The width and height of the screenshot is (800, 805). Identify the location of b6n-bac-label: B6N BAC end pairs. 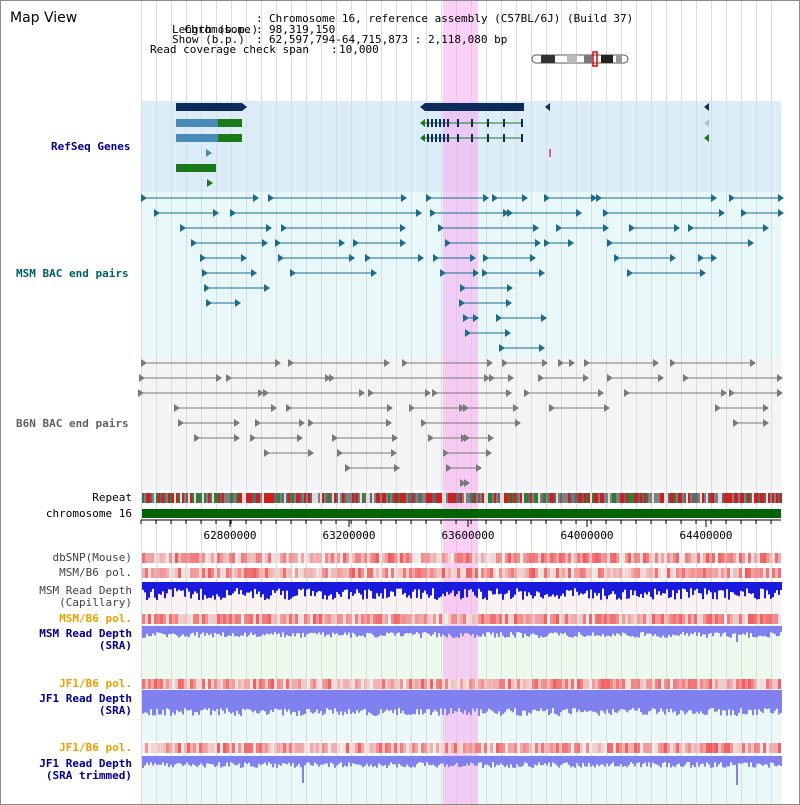
(72, 423).